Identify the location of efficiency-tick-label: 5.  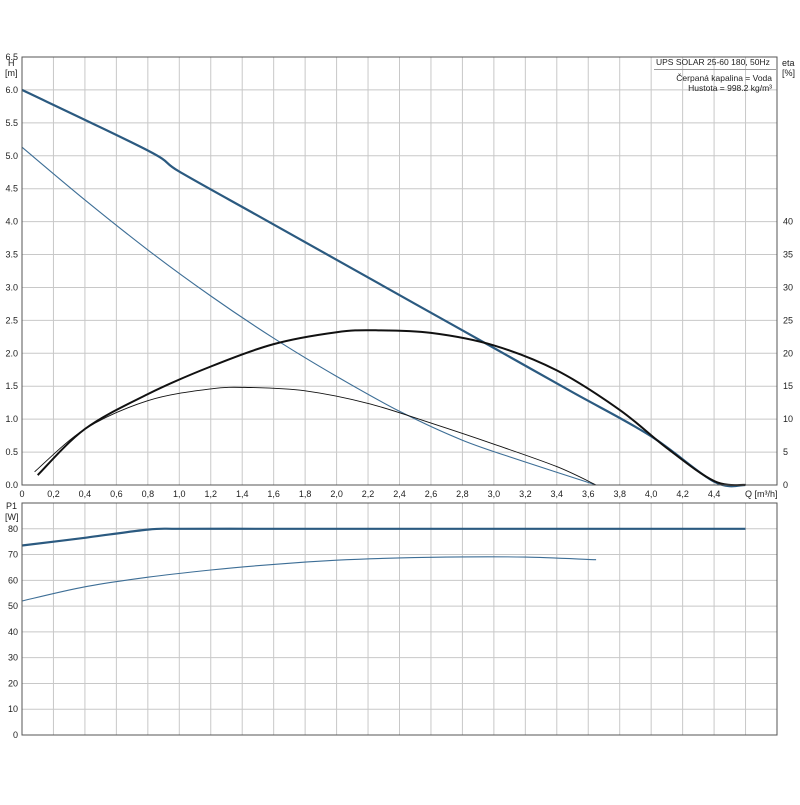
(785, 452).